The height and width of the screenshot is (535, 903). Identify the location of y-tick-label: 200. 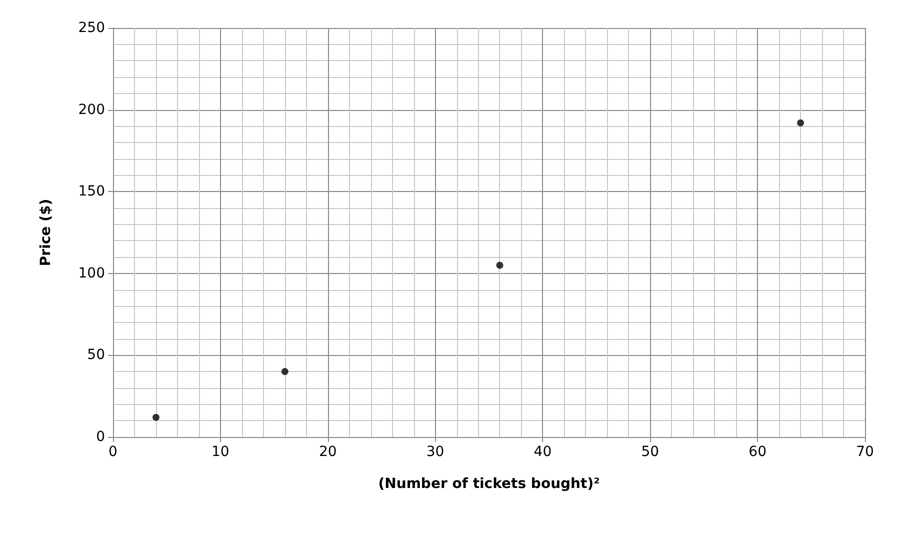
(91, 110).